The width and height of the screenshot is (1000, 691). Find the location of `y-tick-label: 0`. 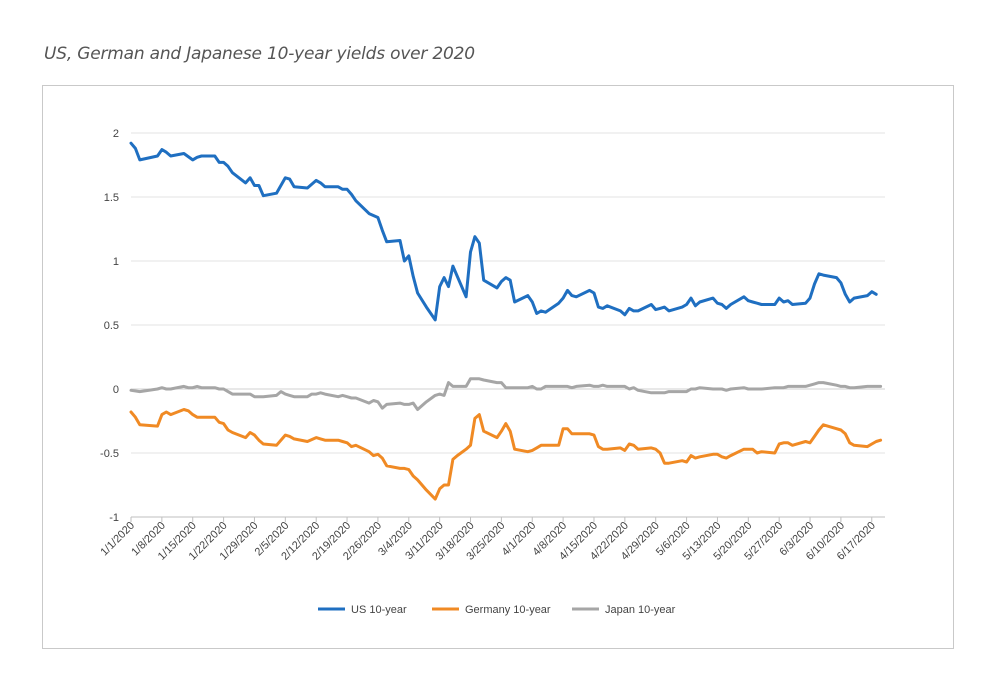

y-tick-label: 0 is located at coordinates (116, 390).